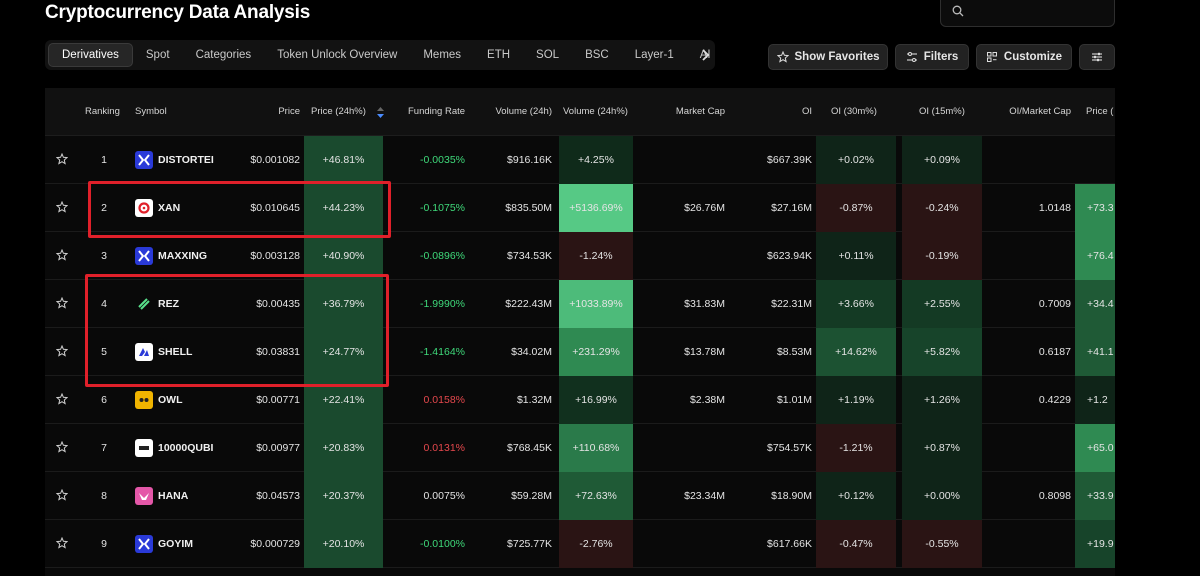  I want to click on tab-eth: ETH, so click(499, 55).